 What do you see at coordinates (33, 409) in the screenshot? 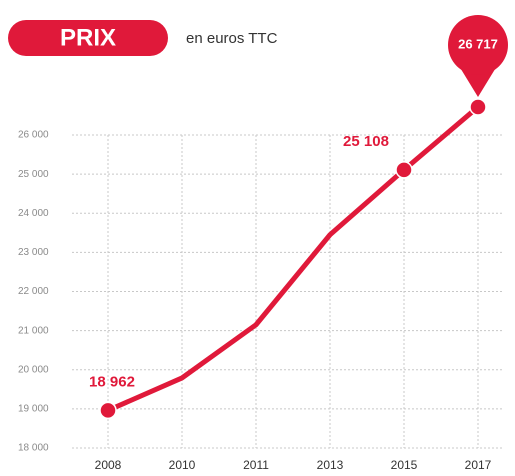
I see `y-tick-label: 19 000` at bounding box center [33, 409].